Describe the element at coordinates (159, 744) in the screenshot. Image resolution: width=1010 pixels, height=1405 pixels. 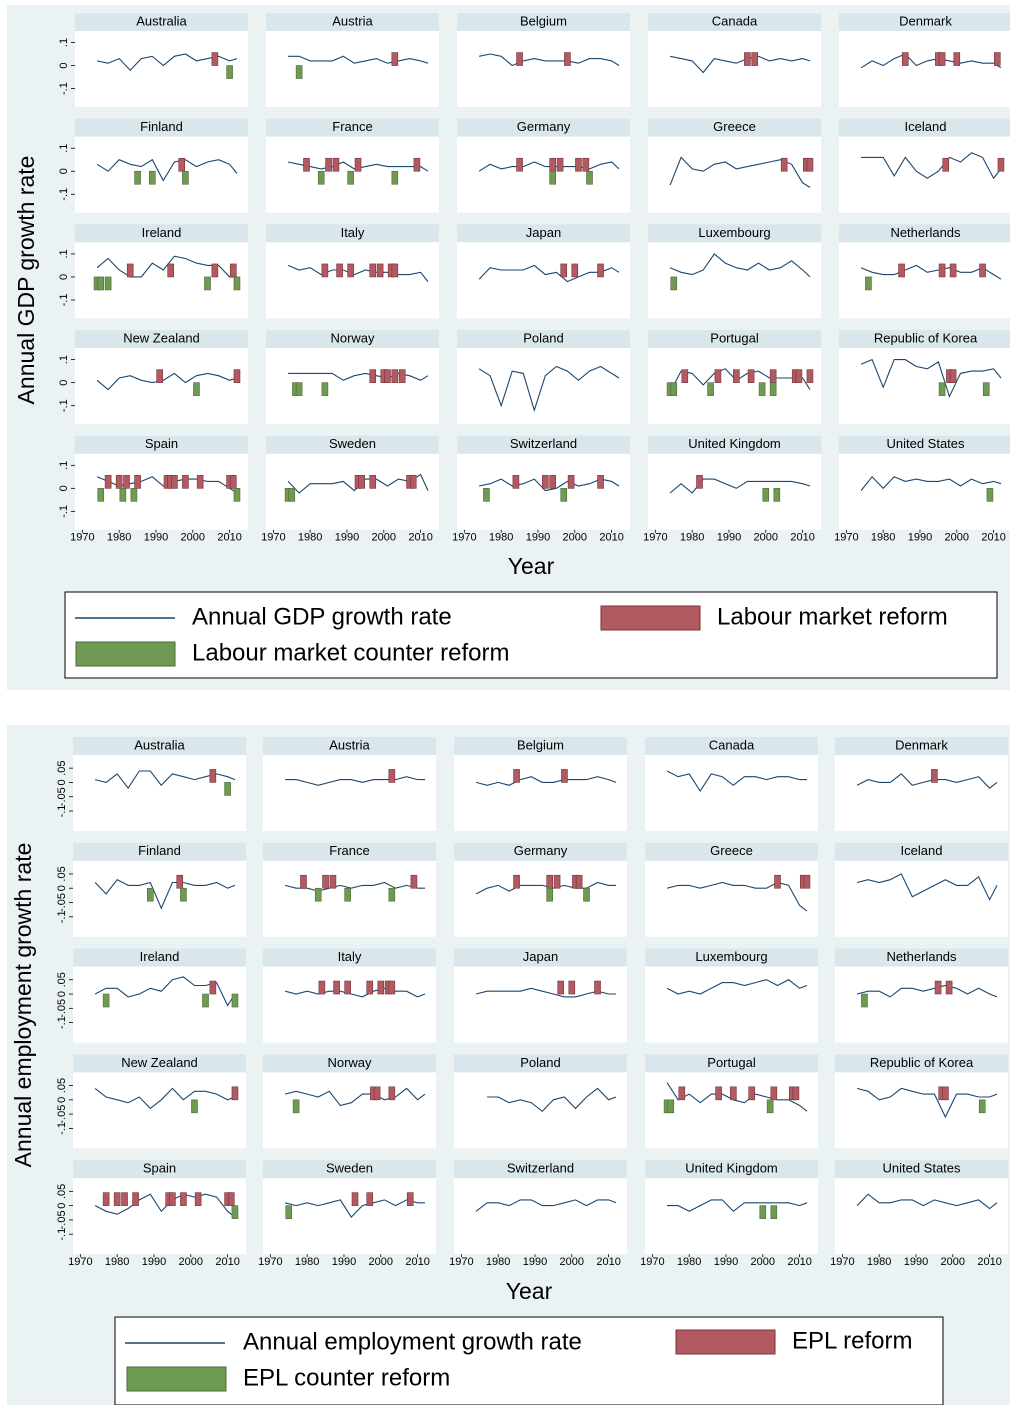
I see `panel-title: Australia` at that location.